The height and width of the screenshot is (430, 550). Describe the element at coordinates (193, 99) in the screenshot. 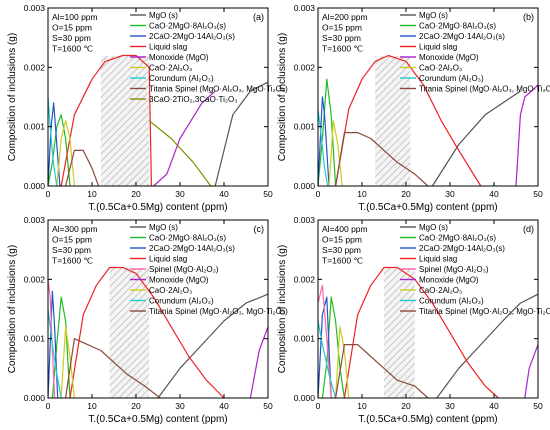

I see `legend-entry: 3CaO·2TiO₂,3CaO·Ti₂O₃` at that location.